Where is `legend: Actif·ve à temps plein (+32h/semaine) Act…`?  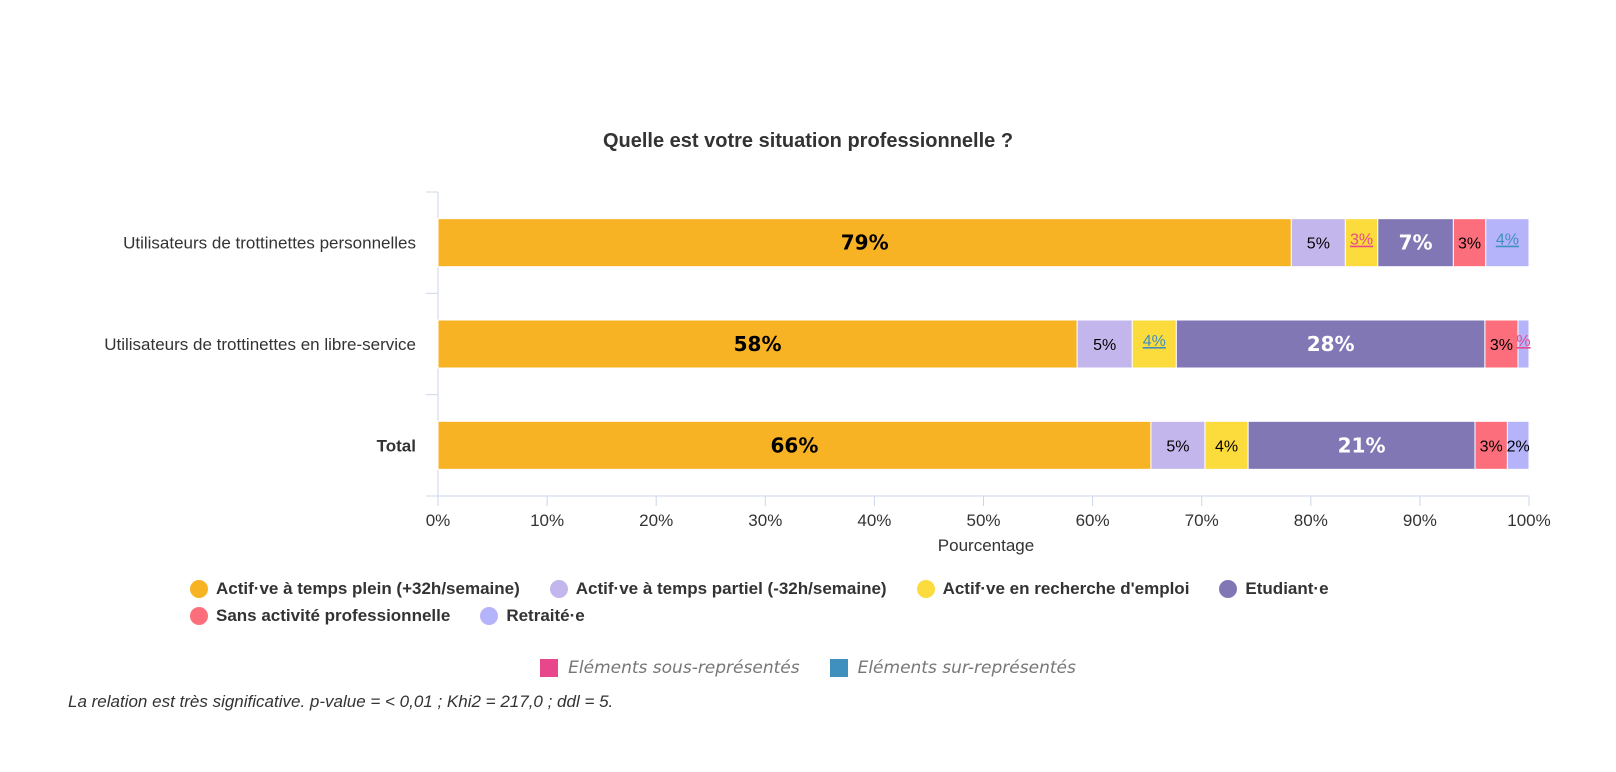
legend: Actif·ve à temps plein (+32h/semaine) Act… is located at coordinates (820, 602).